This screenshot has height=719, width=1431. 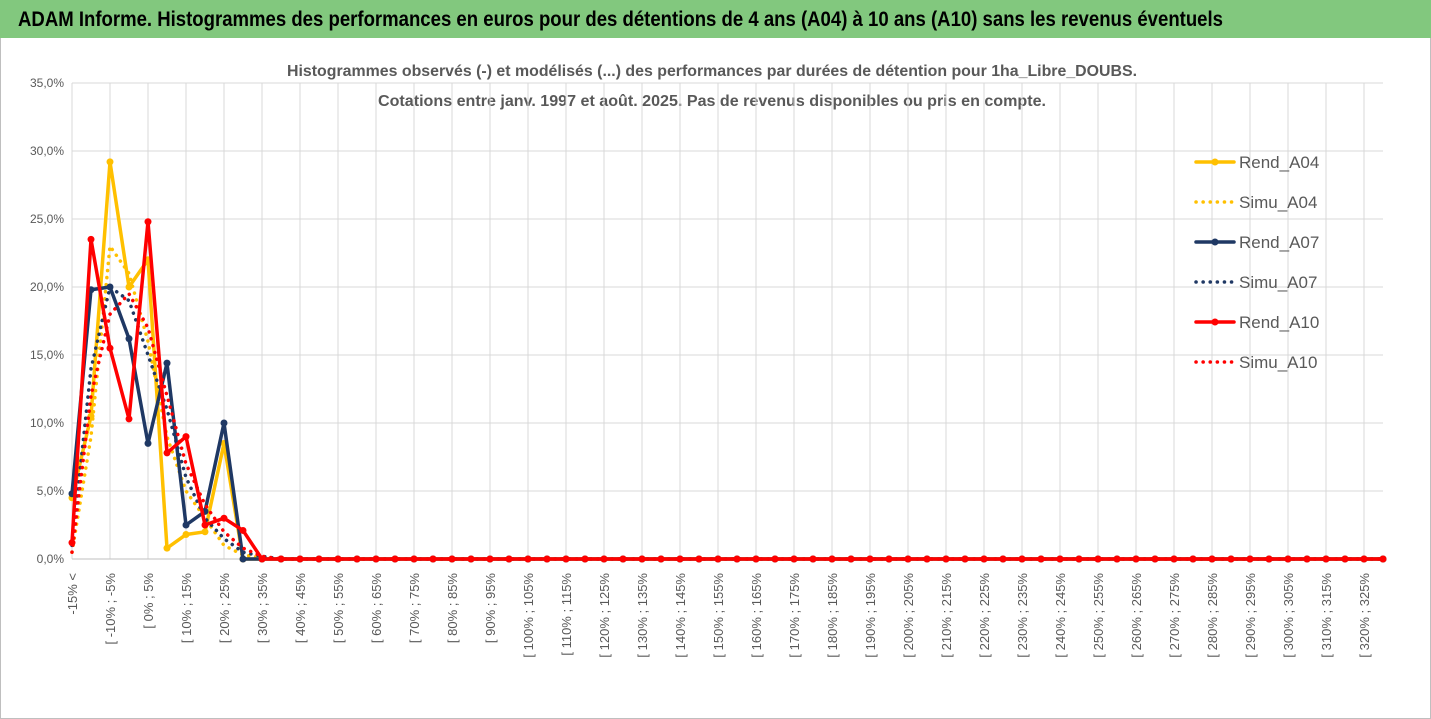 I want to click on x-tick-label: [ 130% ; 135%, so click(x=642, y=615).